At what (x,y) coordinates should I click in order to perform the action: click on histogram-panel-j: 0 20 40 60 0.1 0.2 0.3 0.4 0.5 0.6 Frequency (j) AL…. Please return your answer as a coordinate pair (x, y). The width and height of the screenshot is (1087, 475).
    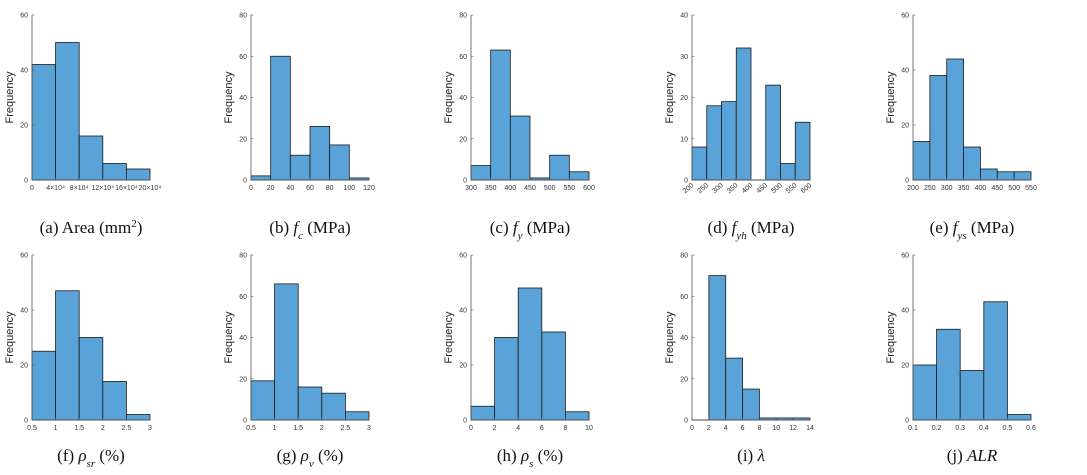
    Looking at the image, I should click on (960, 359).